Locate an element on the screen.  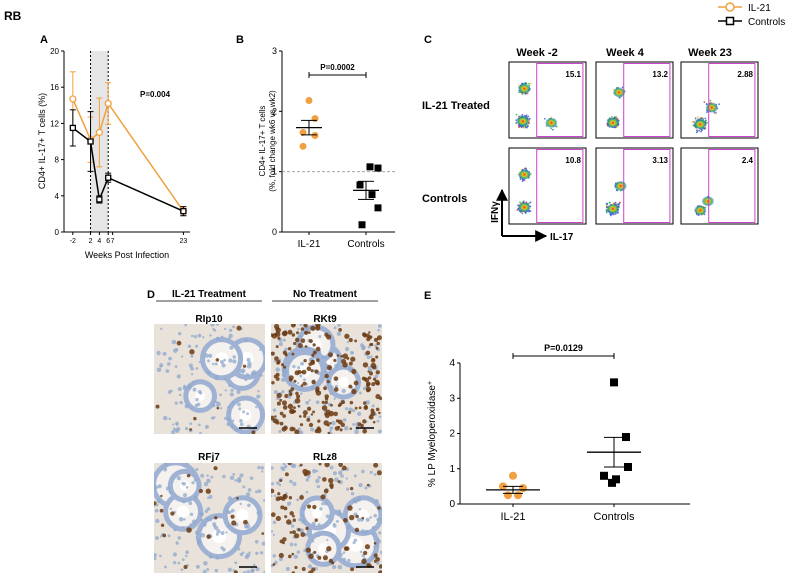
histology-image is located at coordinates (209, 518).